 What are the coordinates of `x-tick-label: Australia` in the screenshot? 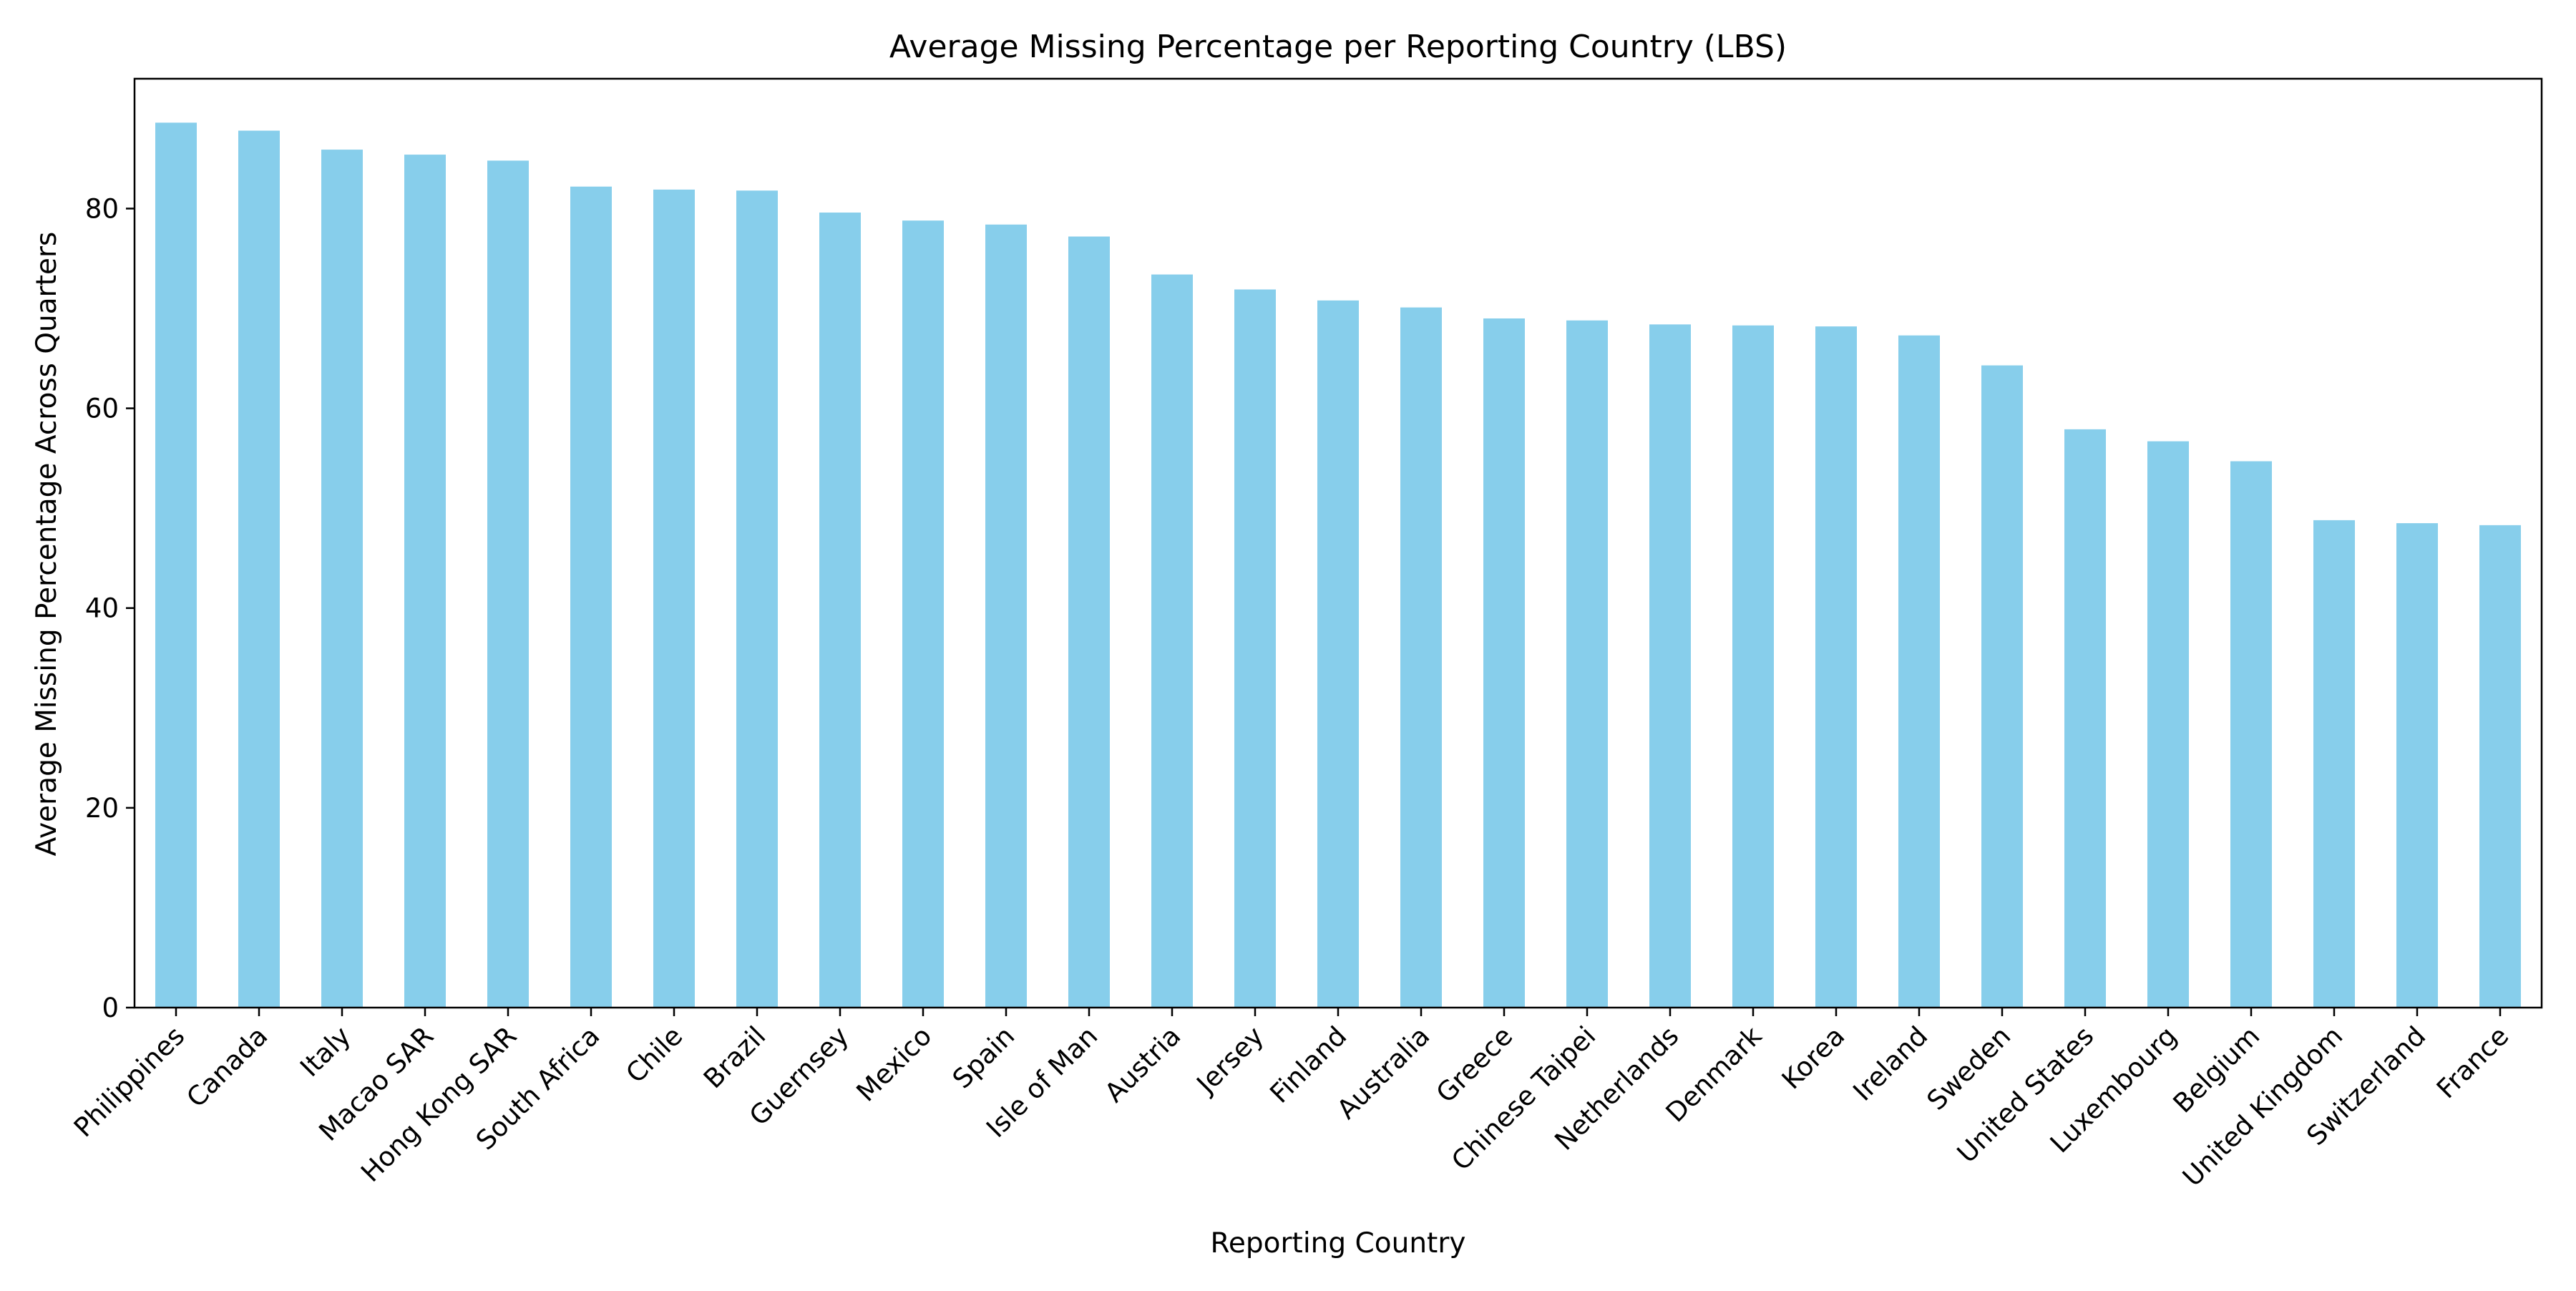 It's located at (1383, 1072).